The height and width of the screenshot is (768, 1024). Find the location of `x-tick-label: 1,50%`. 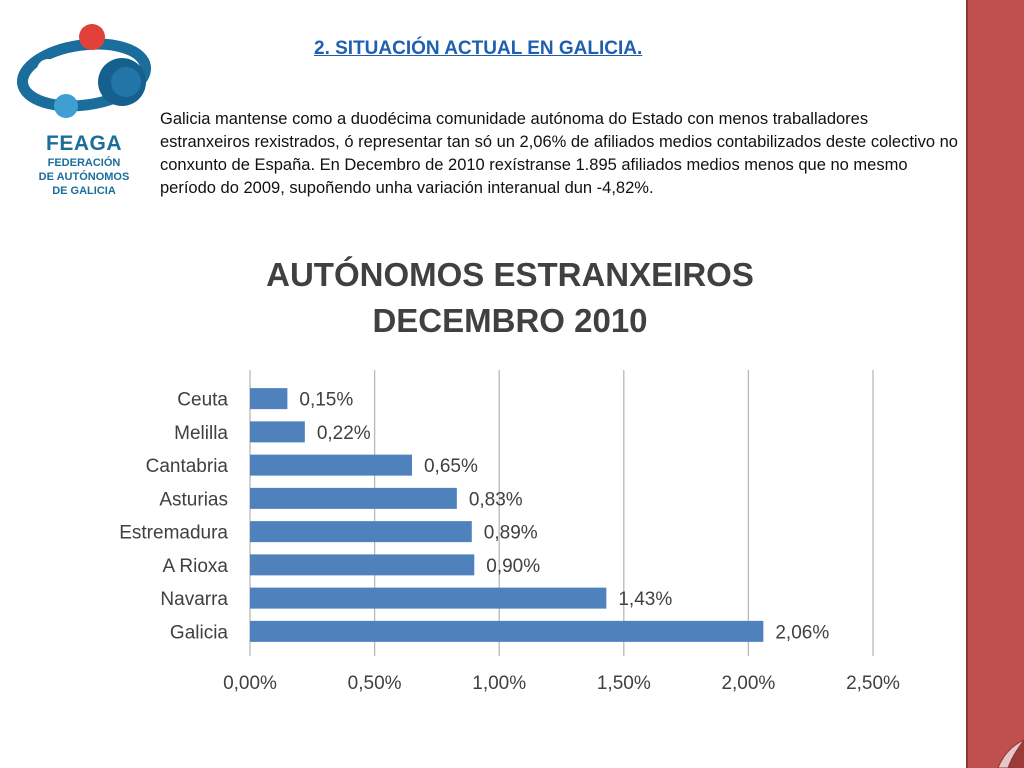

x-tick-label: 1,50% is located at coordinates (624, 683).